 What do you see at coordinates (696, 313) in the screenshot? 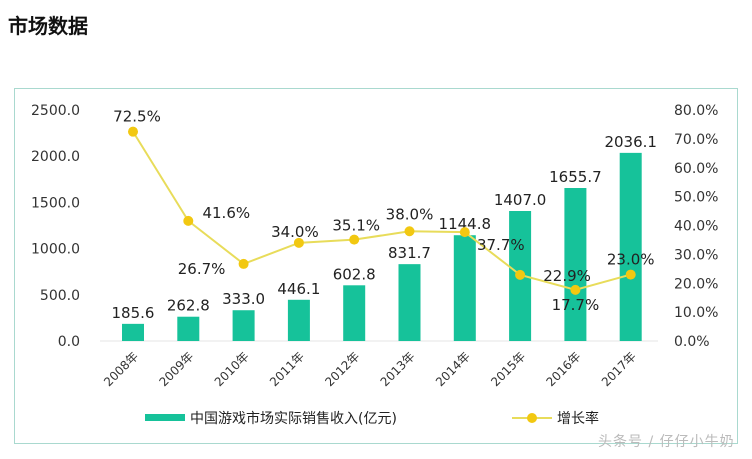
I see `y-right-tick-label: 10.0%` at bounding box center [696, 313].